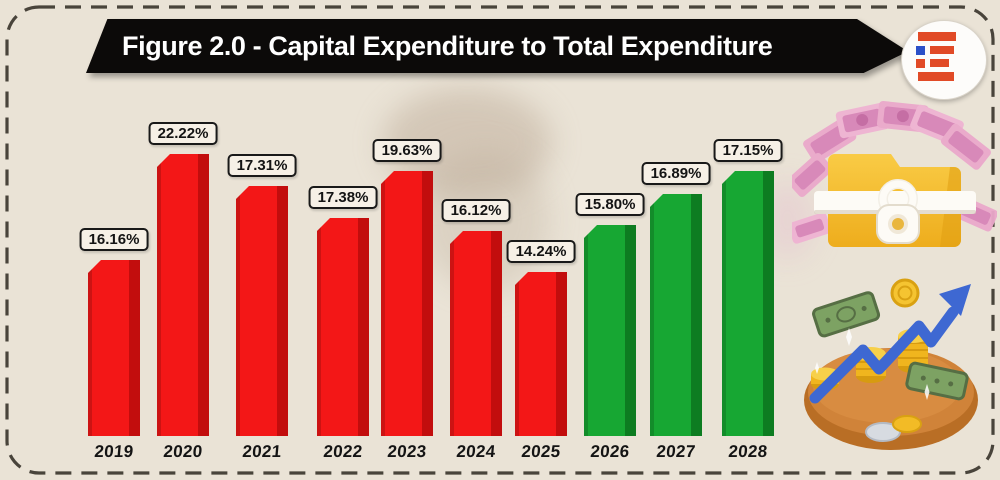  Describe the element at coordinates (262, 165) in the screenshot. I see `value-label-2021: 17.31%` at that location.